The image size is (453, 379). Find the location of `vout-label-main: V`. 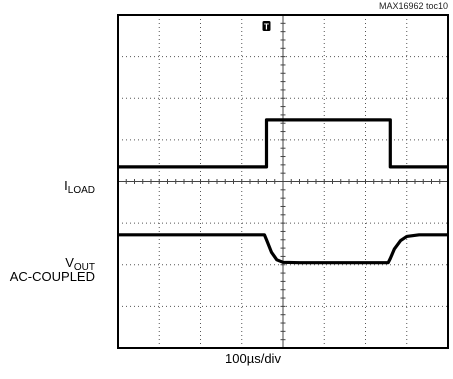

vout-label-main: V is located at coordinates (69, 262).